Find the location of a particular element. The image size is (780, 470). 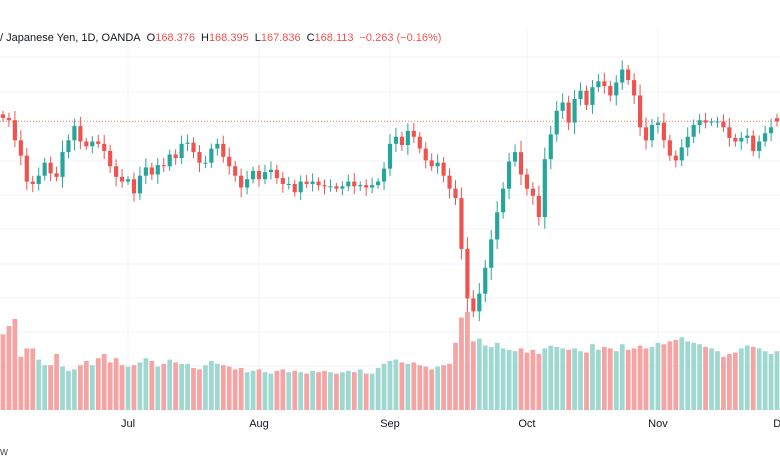

legend-close-value: 168.113 is located at coordinates (334, 38).